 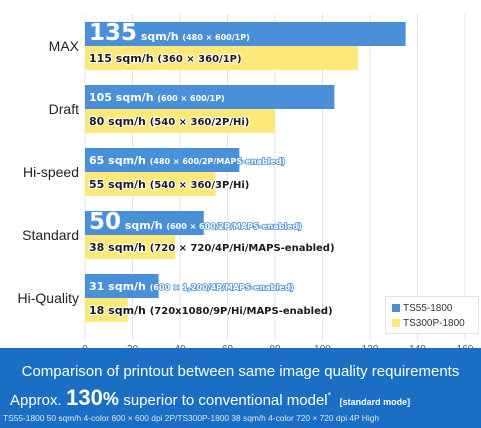 What do you see at coordinates (169, 121) in the screenshot?
I see `data-label: 80 sqm/h (540 × 360/2P/Hi)` at bounding box center [169, 121].